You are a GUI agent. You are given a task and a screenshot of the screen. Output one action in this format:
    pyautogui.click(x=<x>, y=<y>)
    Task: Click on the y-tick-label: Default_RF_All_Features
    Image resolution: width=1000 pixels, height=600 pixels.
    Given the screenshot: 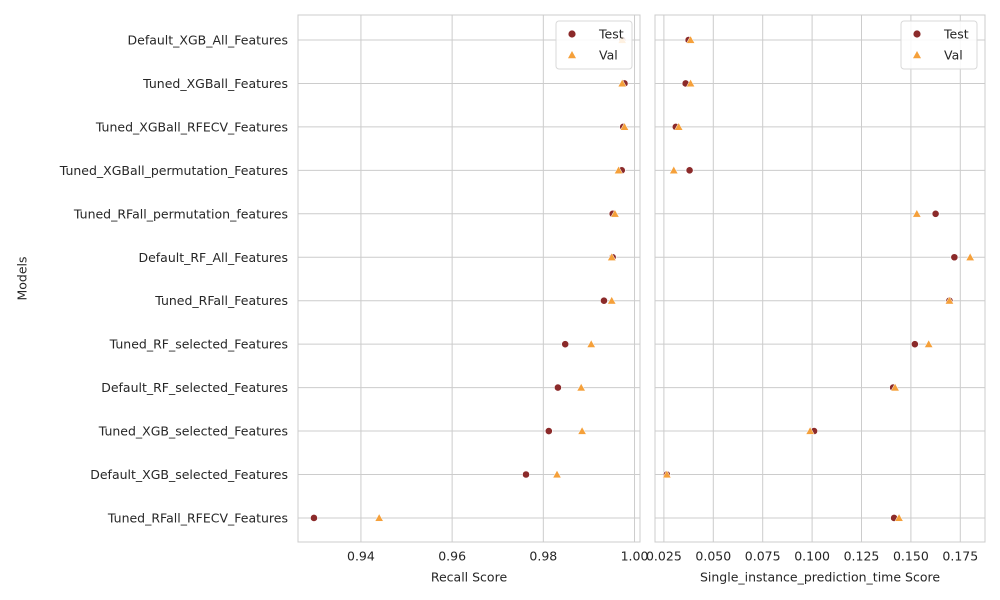 What is the action you would take?
    pyautogui.click(x=213, y=257)
    